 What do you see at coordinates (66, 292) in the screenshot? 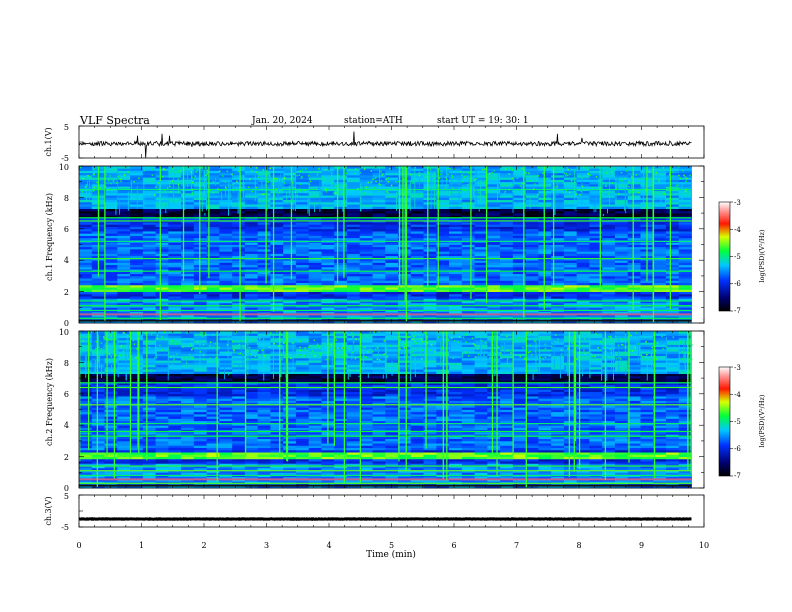
I see `ch1-spec-ytick-2: 2` at bounding box center [66, 292].